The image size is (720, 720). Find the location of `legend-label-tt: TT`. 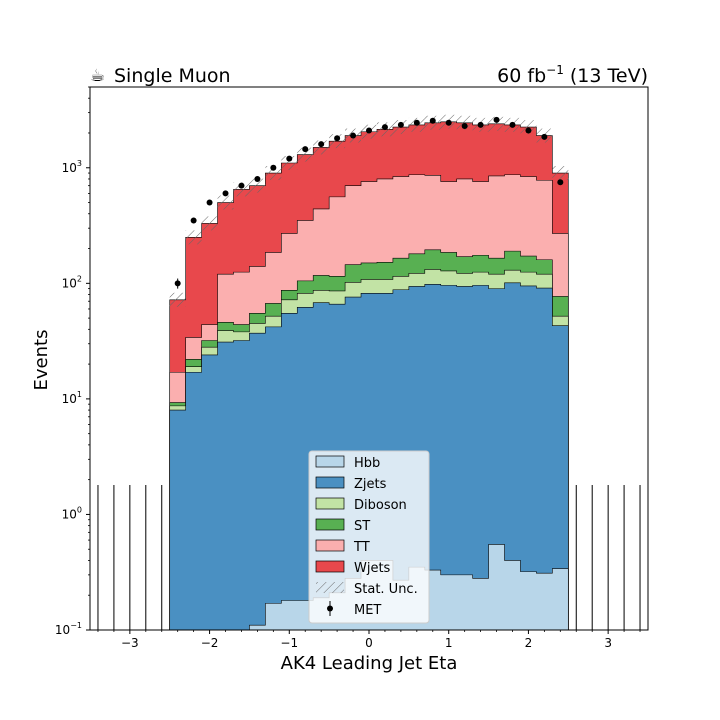

legend-label-tt: TT is located at coordinates (361, 547).